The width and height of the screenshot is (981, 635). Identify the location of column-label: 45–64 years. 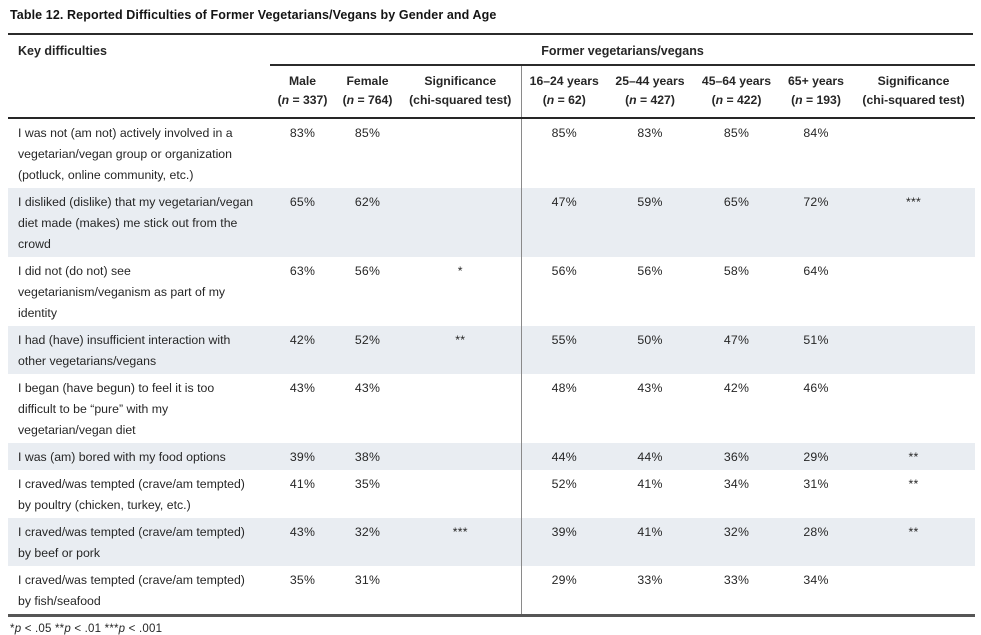
(736, 81).